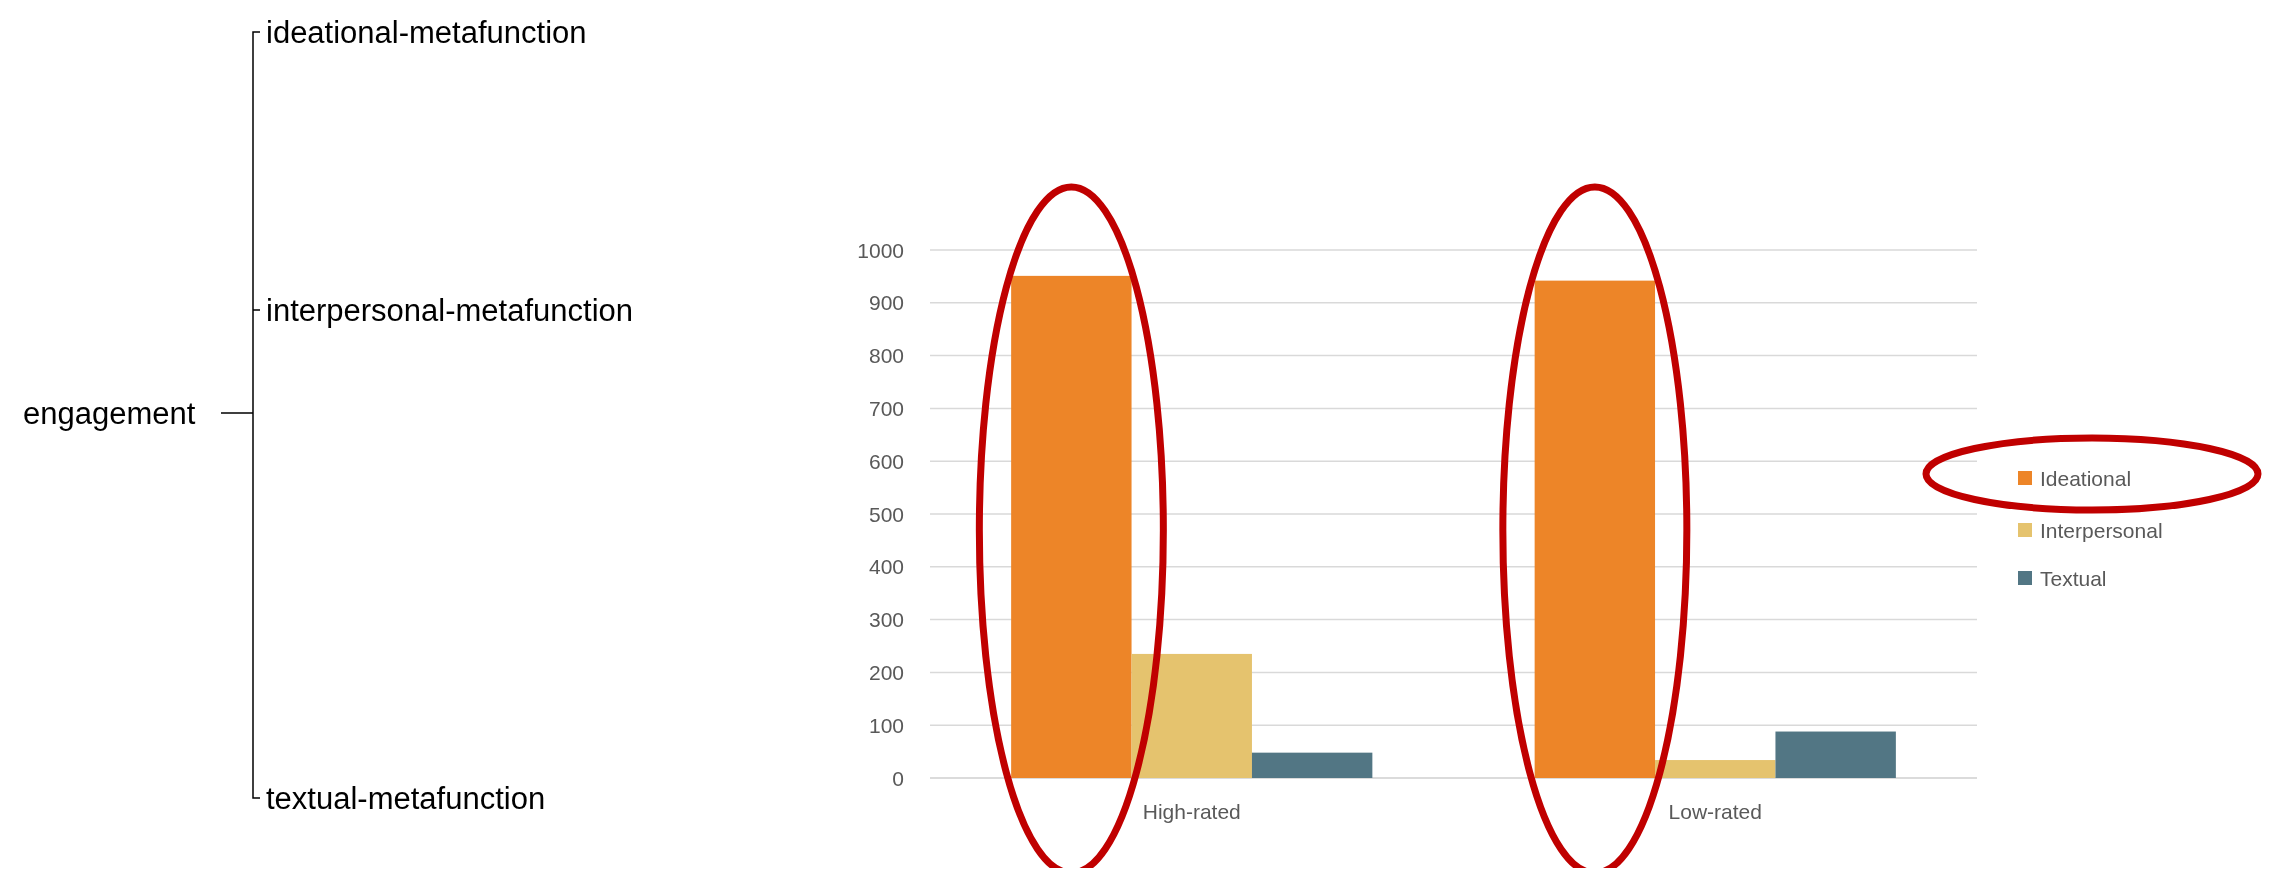  Describe the element at coordinates (886, 567) in the screenshot. I see `y-tick-label: 400` at that location.